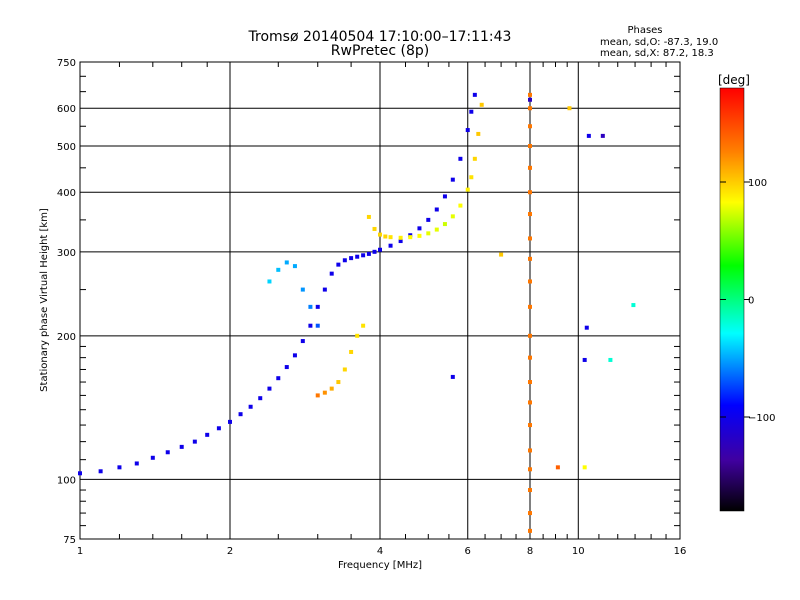 This screenshot has height=600, width=800. I want to click on colorbar-label: [deg], so click(734, 80).